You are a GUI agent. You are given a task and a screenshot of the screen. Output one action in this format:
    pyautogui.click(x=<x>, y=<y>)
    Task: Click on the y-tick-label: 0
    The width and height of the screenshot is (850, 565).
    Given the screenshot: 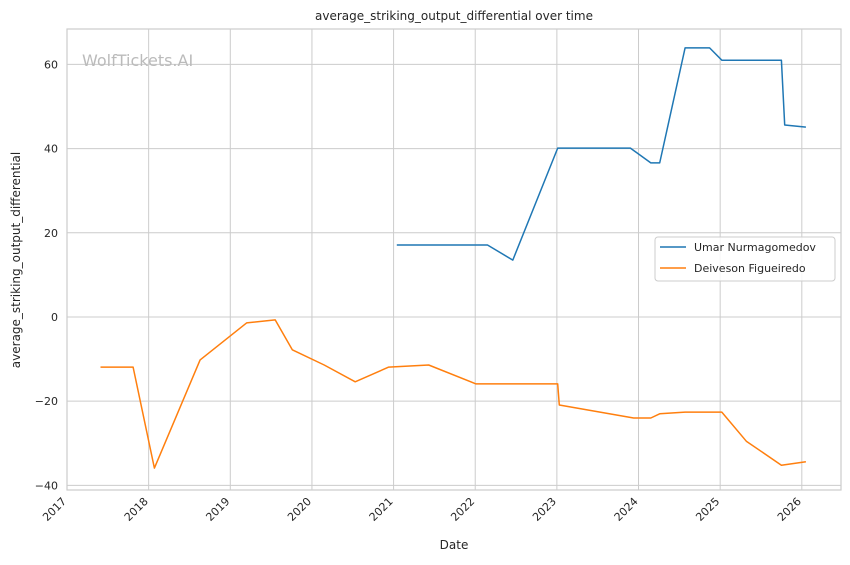 What is the action you would take?
    pyautogui.click(x=54, y=317)
    